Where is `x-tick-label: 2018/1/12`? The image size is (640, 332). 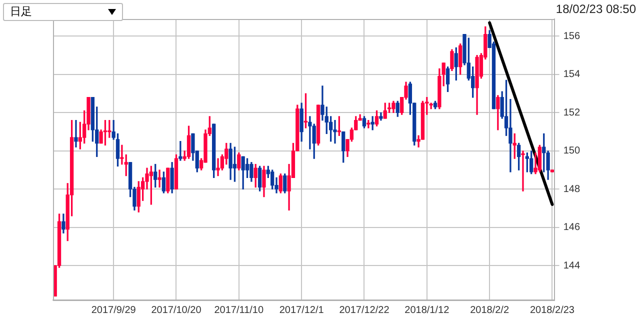 x-tick-label: 2018/1/12 is located at coordinates (427, 310).